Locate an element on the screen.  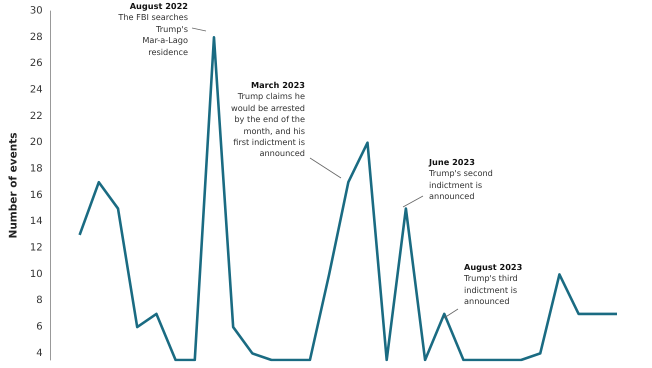
y-tick-label: 6 is located at coordinates (39, 327).